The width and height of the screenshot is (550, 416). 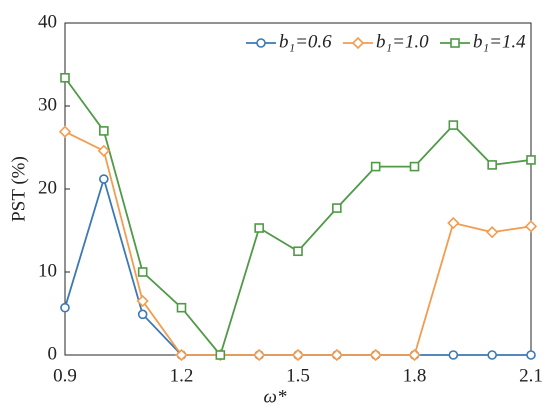 I want to click on legend-label: b₁=1.4, so click(x=499, y=41).